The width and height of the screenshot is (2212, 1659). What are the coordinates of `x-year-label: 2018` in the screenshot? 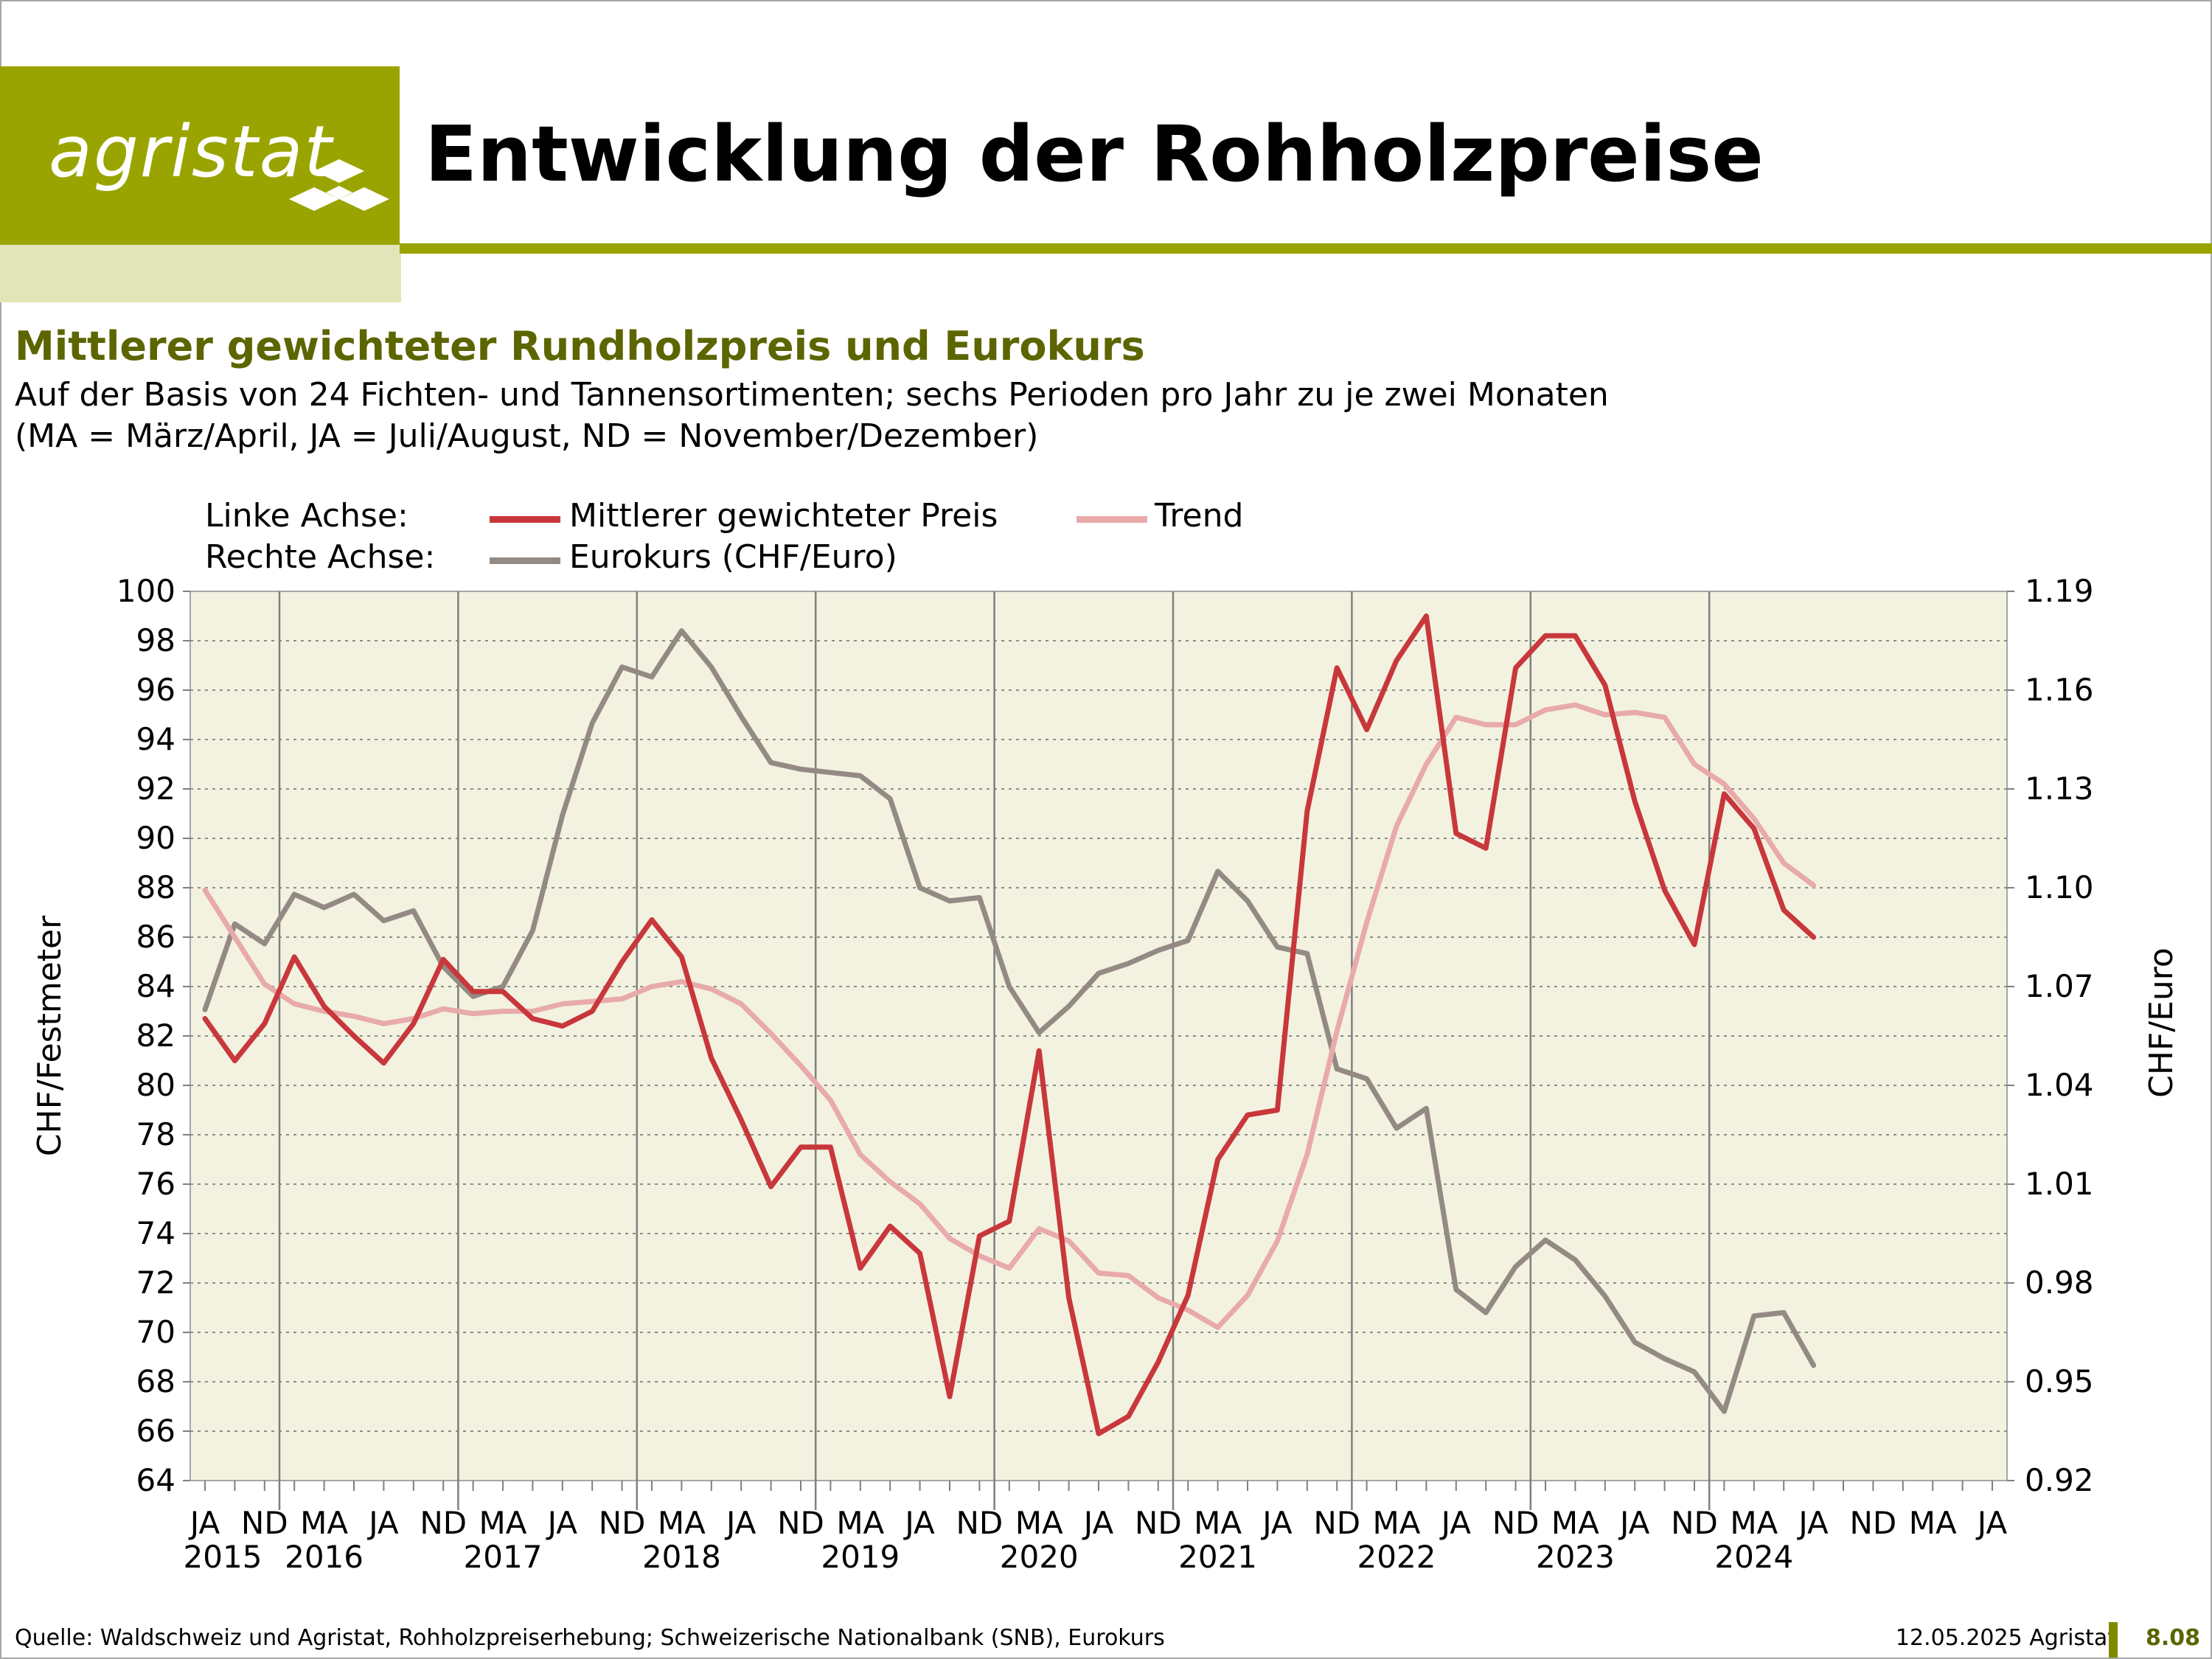 It's located at (681, 1557).